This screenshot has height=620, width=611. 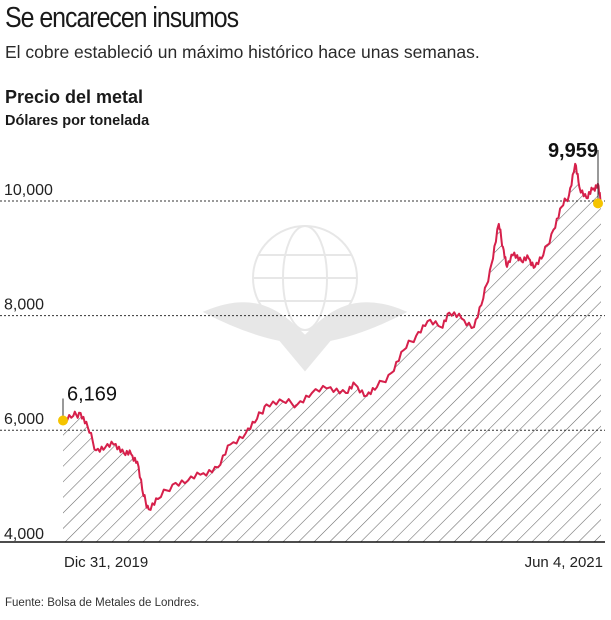 I want to click on chart-units: Dólares por tonelada, so click(x=77, y=121).